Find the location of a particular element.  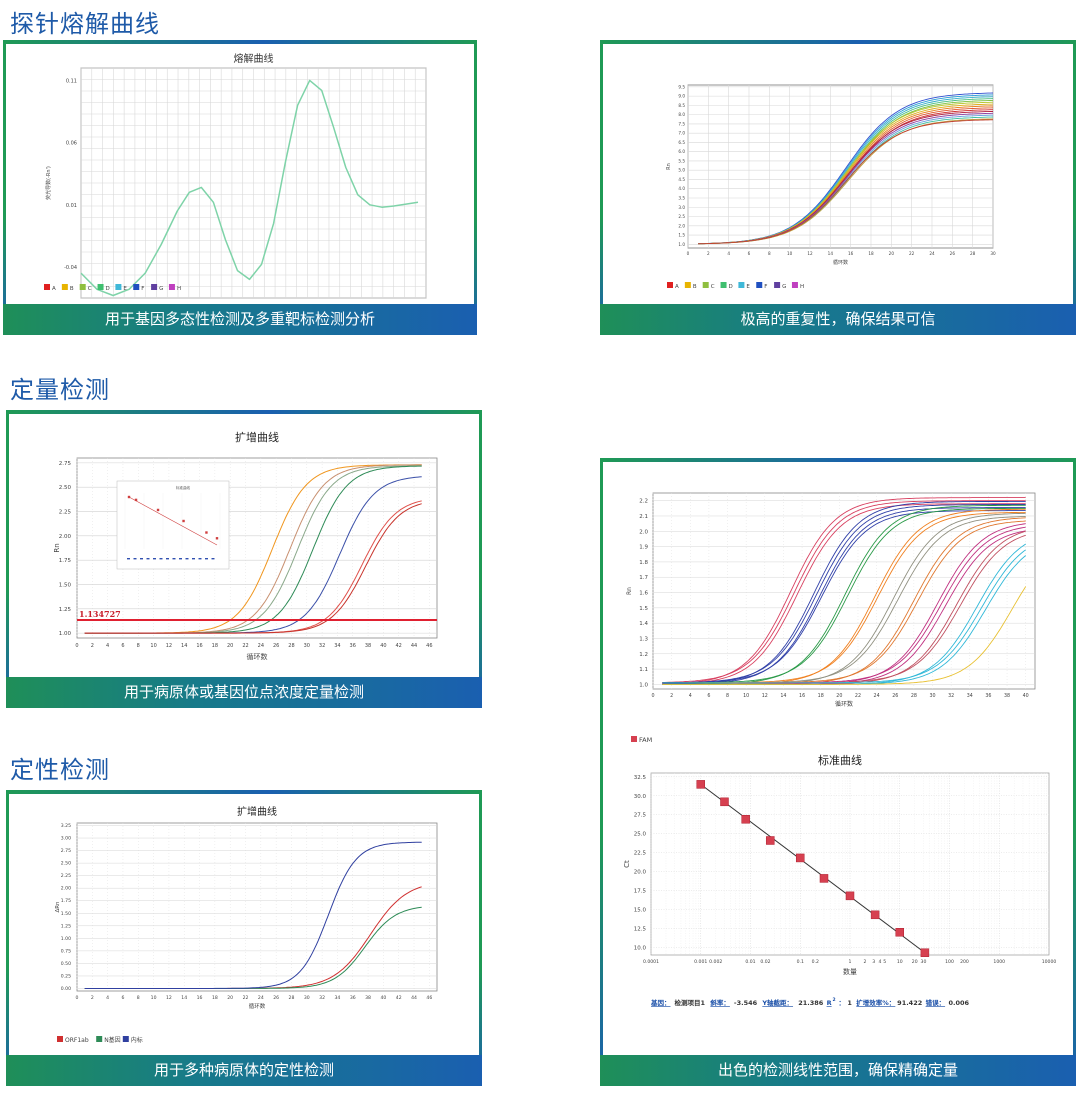

x-tick-label: 0.01 is located at coordinates (750, 962).